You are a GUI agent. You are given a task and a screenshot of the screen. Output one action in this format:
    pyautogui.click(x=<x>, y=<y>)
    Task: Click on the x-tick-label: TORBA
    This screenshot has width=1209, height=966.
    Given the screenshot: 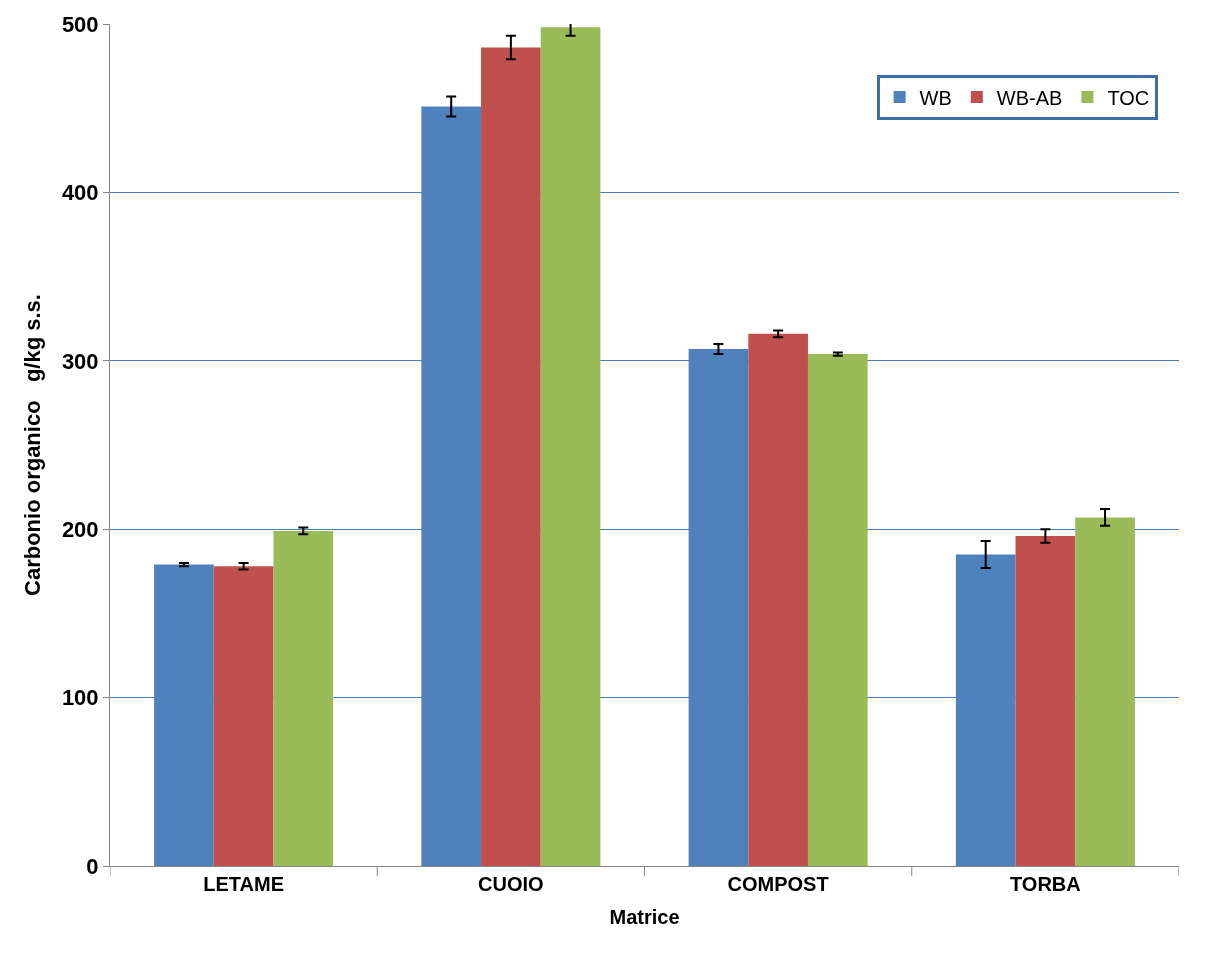 What is the action you would take?
    pyautogui.click(x=1045, y=884)
    